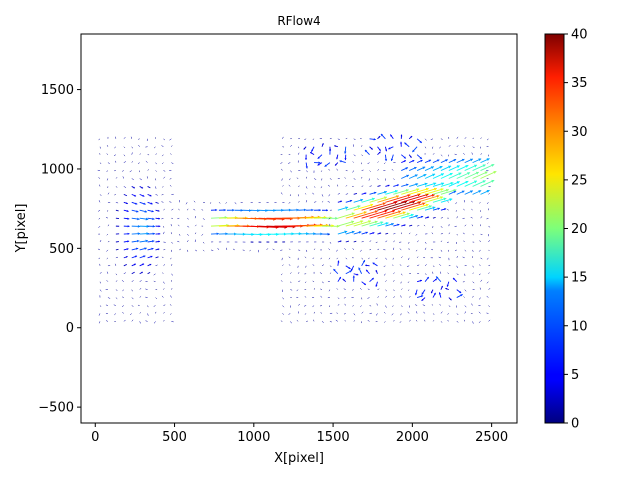 This screenshot has height=480, width=640. I want to click on x-tick-label: 500, so click(174, 437).